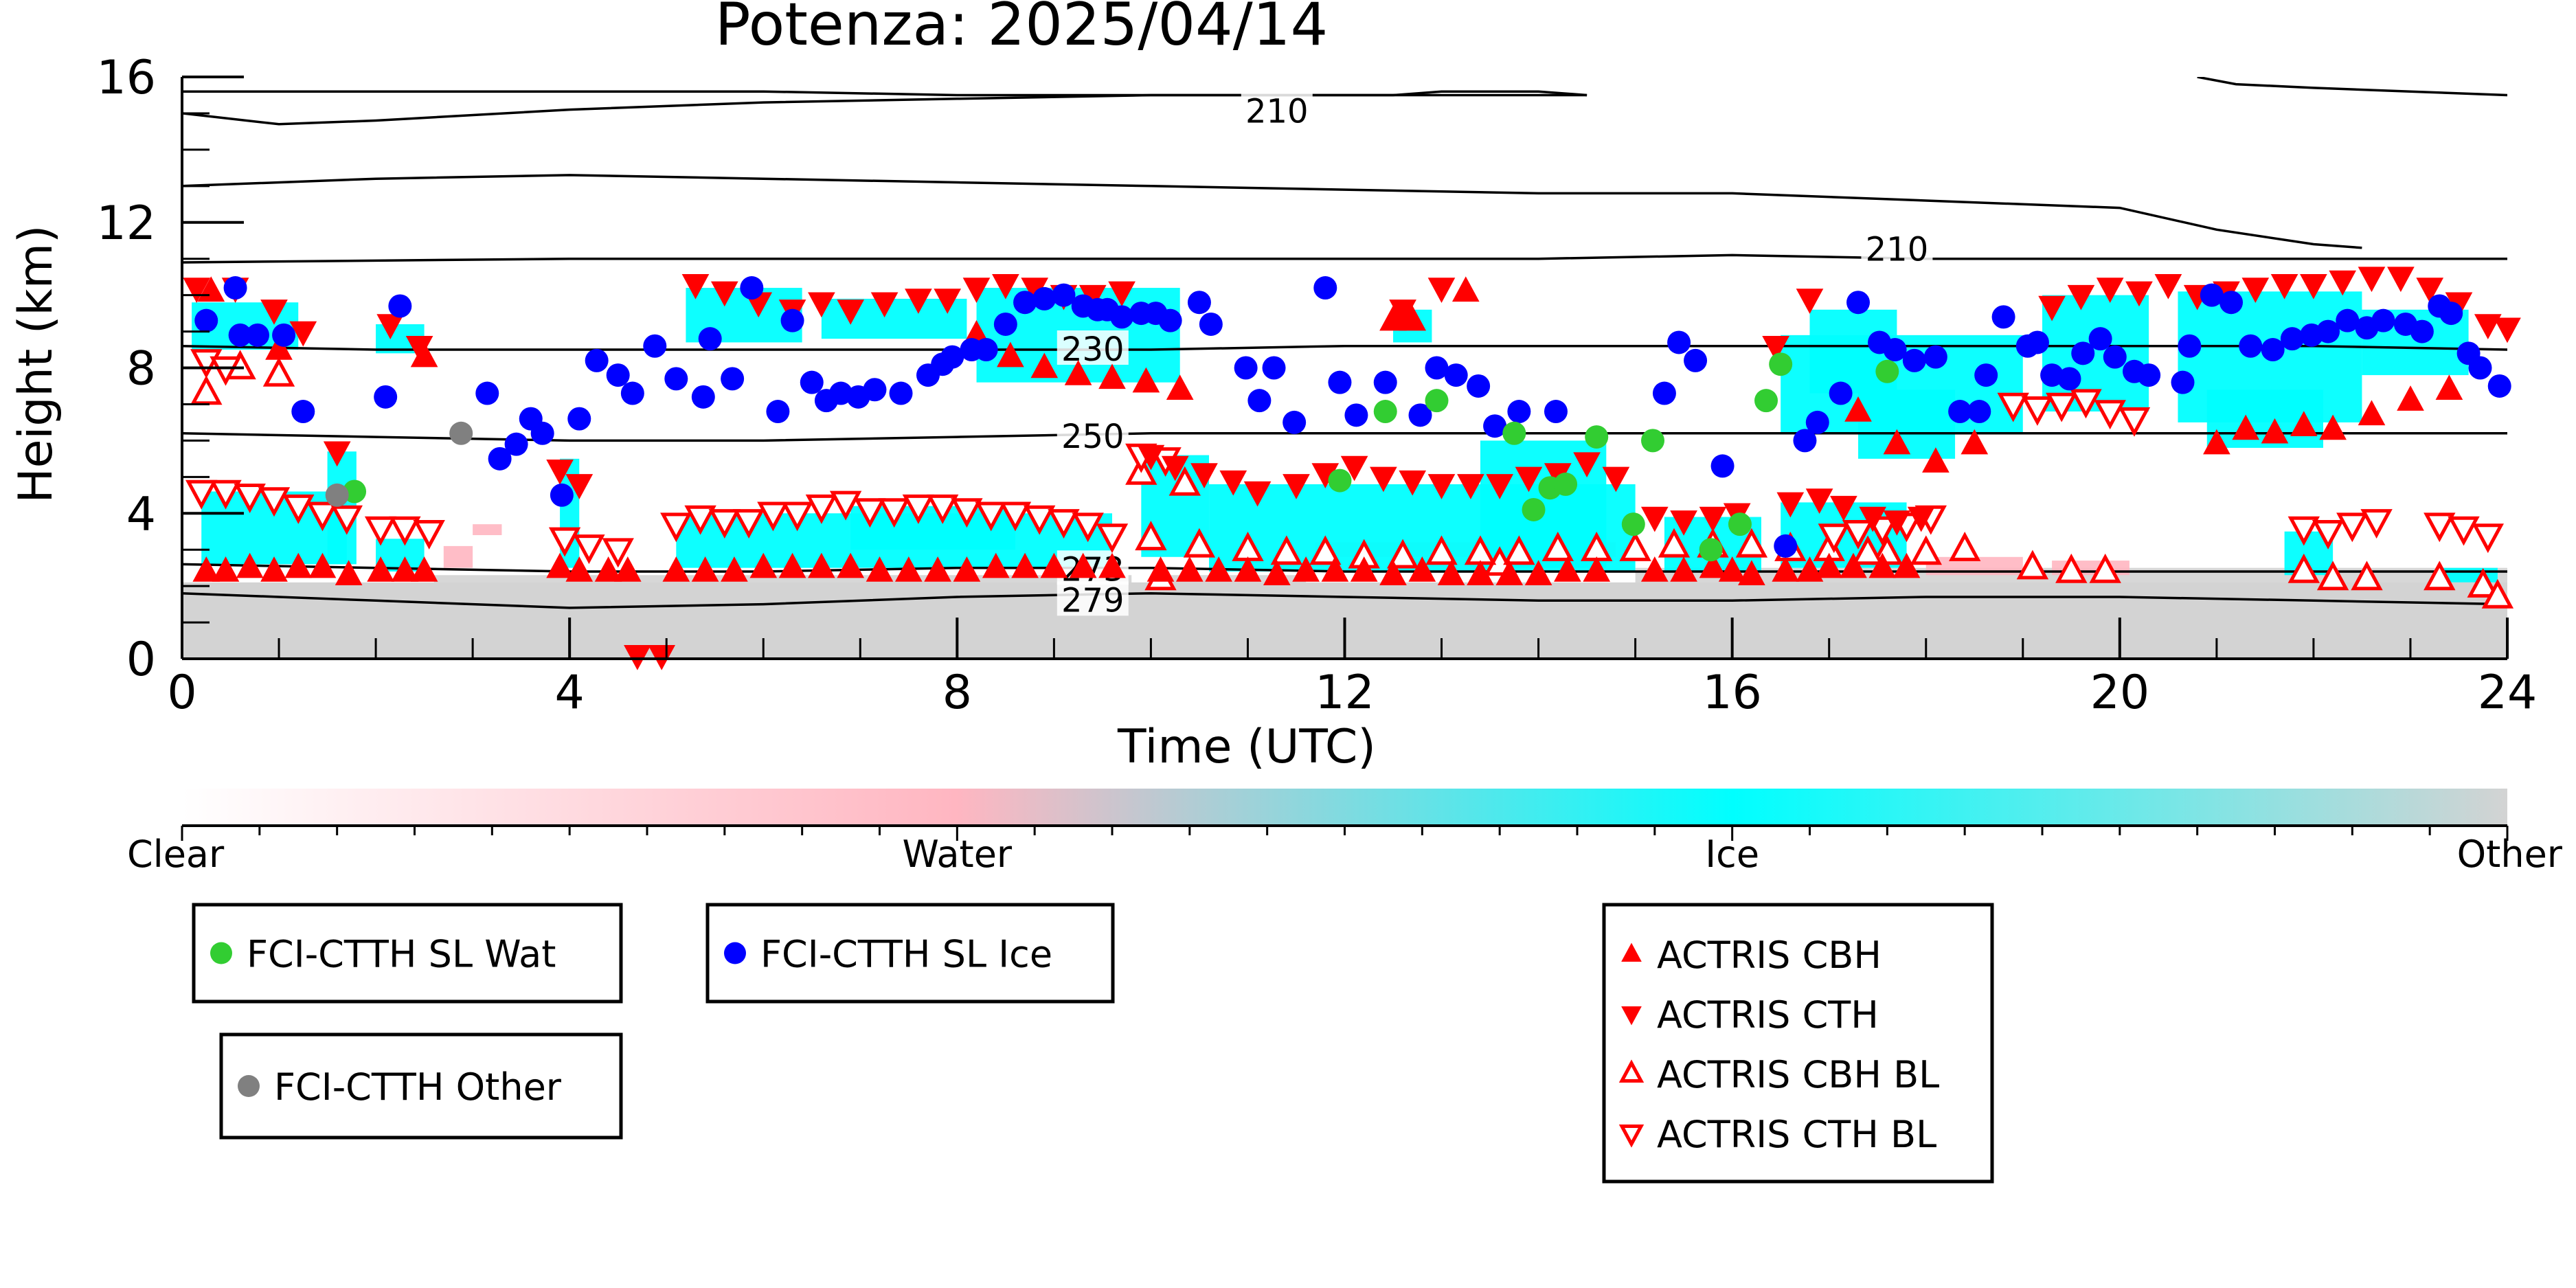  I want to click on legend-frame, so click(421, 1086).